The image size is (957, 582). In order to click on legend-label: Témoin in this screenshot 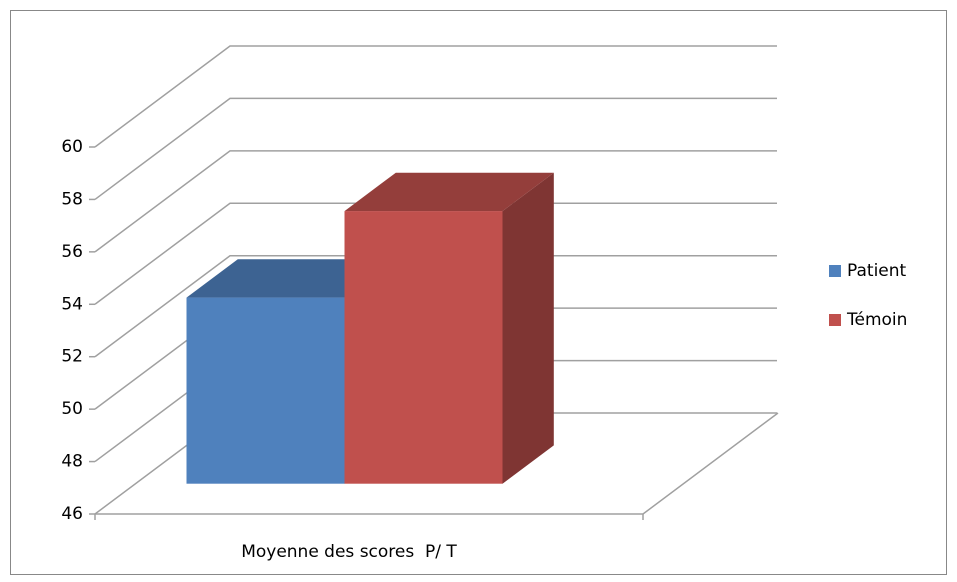, I will do `click(876, 320)`.